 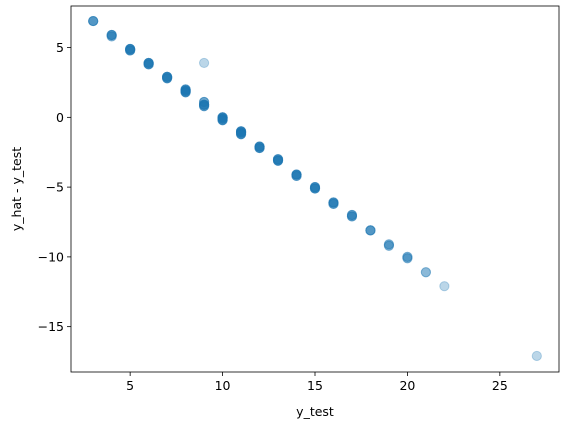 What do you see at coordinates (16, 189) in the screenshot?
I see `y-axis-label: y_hat - y_test` at bounding box center [16, 189].